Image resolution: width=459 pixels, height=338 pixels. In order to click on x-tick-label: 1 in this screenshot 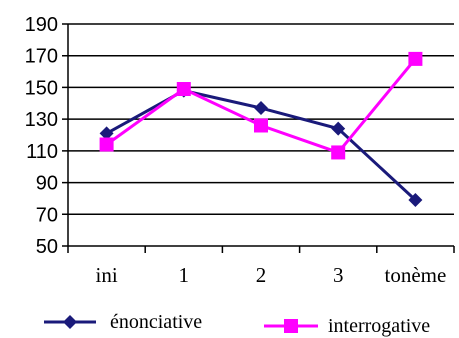, I will do `click(184, 275)`.